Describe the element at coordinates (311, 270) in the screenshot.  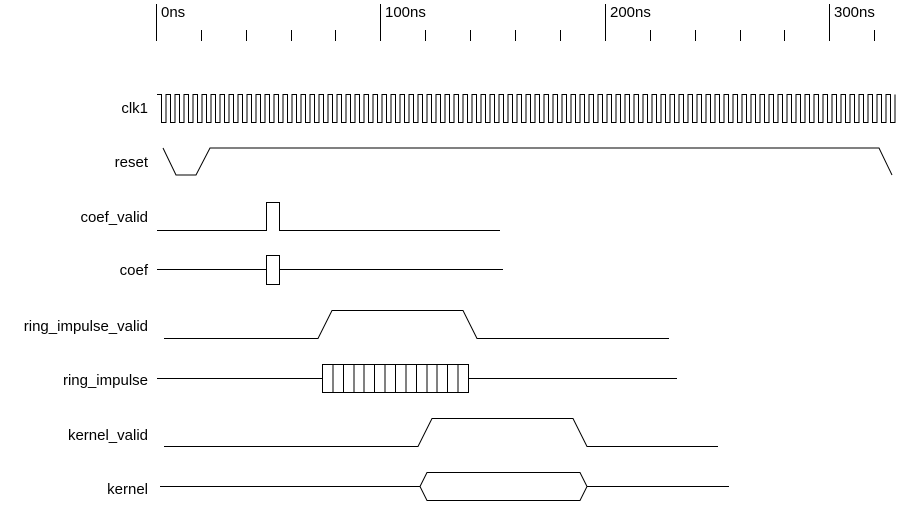
I see `signal-coef: coef` at that location.